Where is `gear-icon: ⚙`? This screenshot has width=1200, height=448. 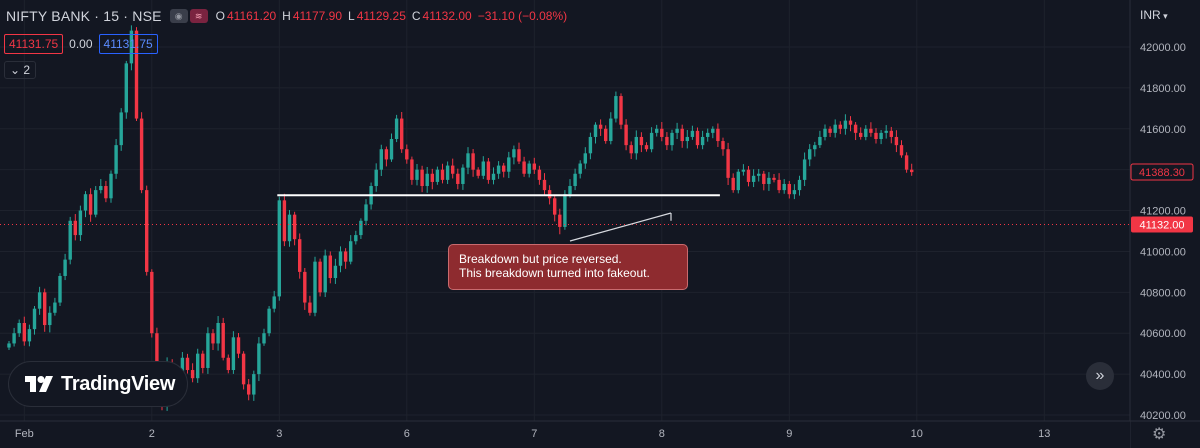 gear-icon: ⚙ is located at coordinates (1159, 434).